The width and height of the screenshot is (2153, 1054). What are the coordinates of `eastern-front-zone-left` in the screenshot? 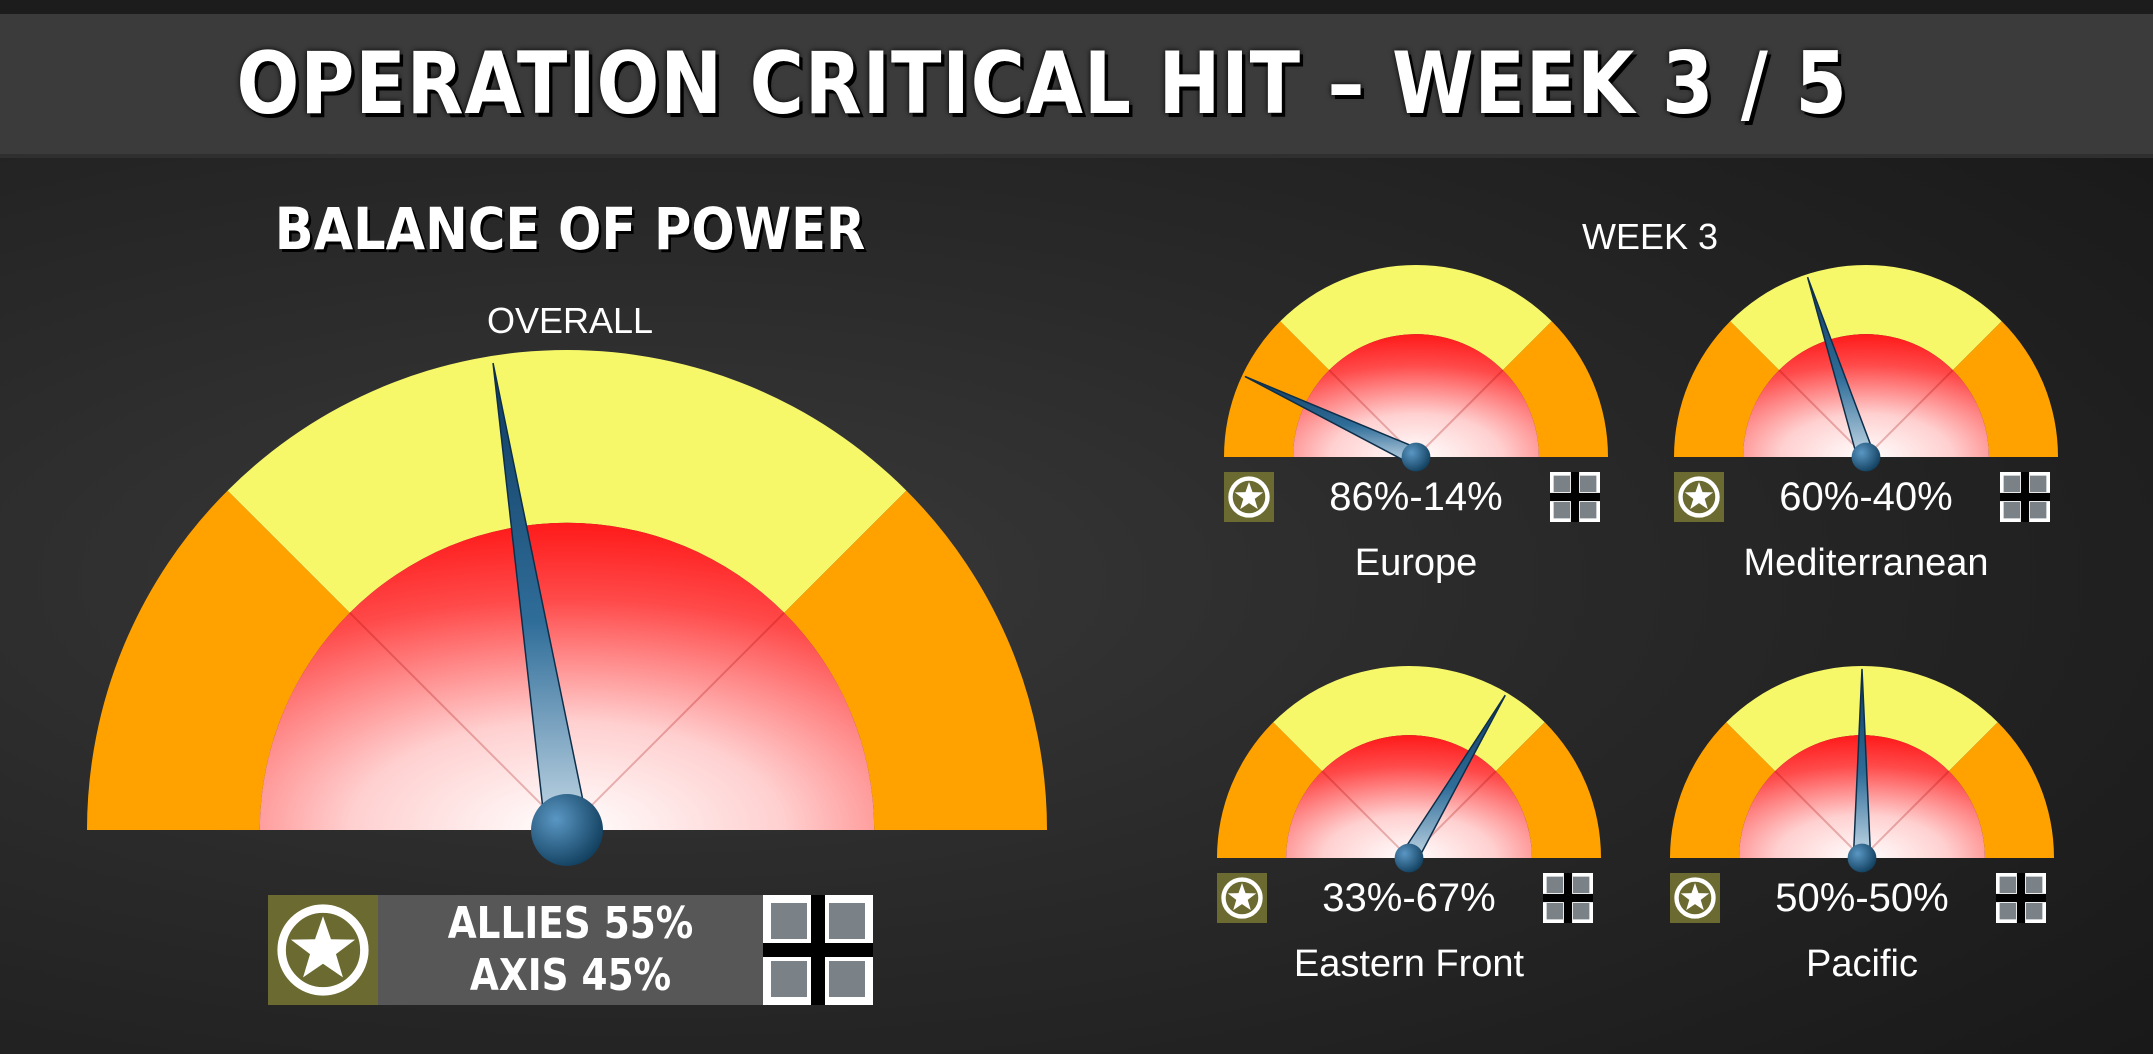 It's located at (1270, 790).